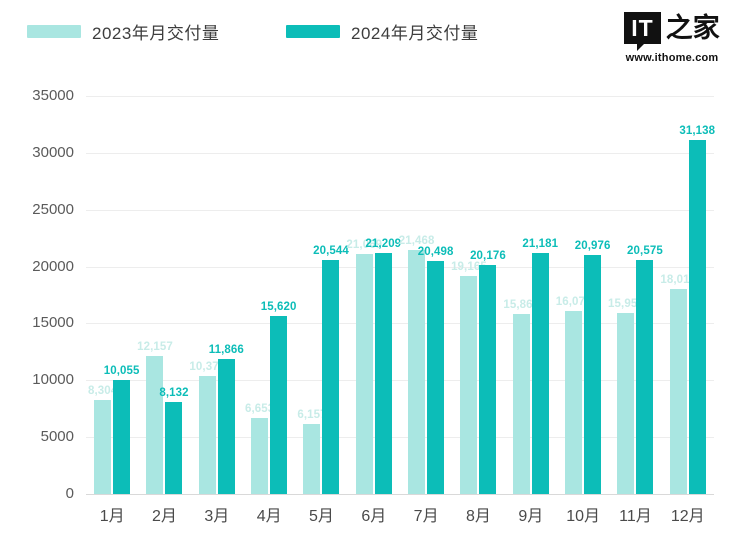 The image size is (732, 534). What do you see at coordinates (469, 267) in the screenshot?
I see `bar-value-label: 19,165` at bounding box center [469, 267].